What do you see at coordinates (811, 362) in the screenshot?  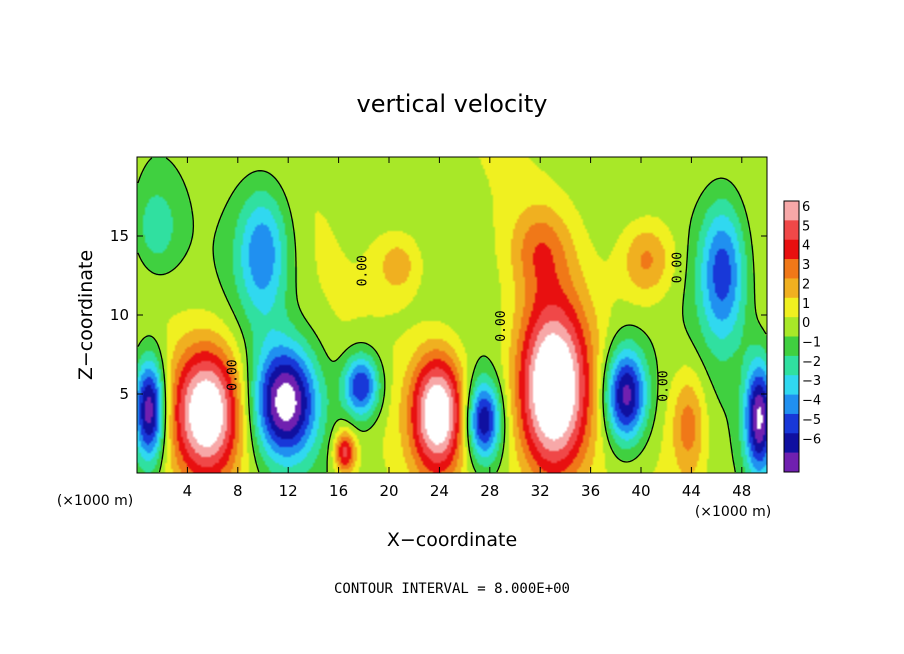 I see `colorbar-label-8: −2` at bounding box center [811, 362].